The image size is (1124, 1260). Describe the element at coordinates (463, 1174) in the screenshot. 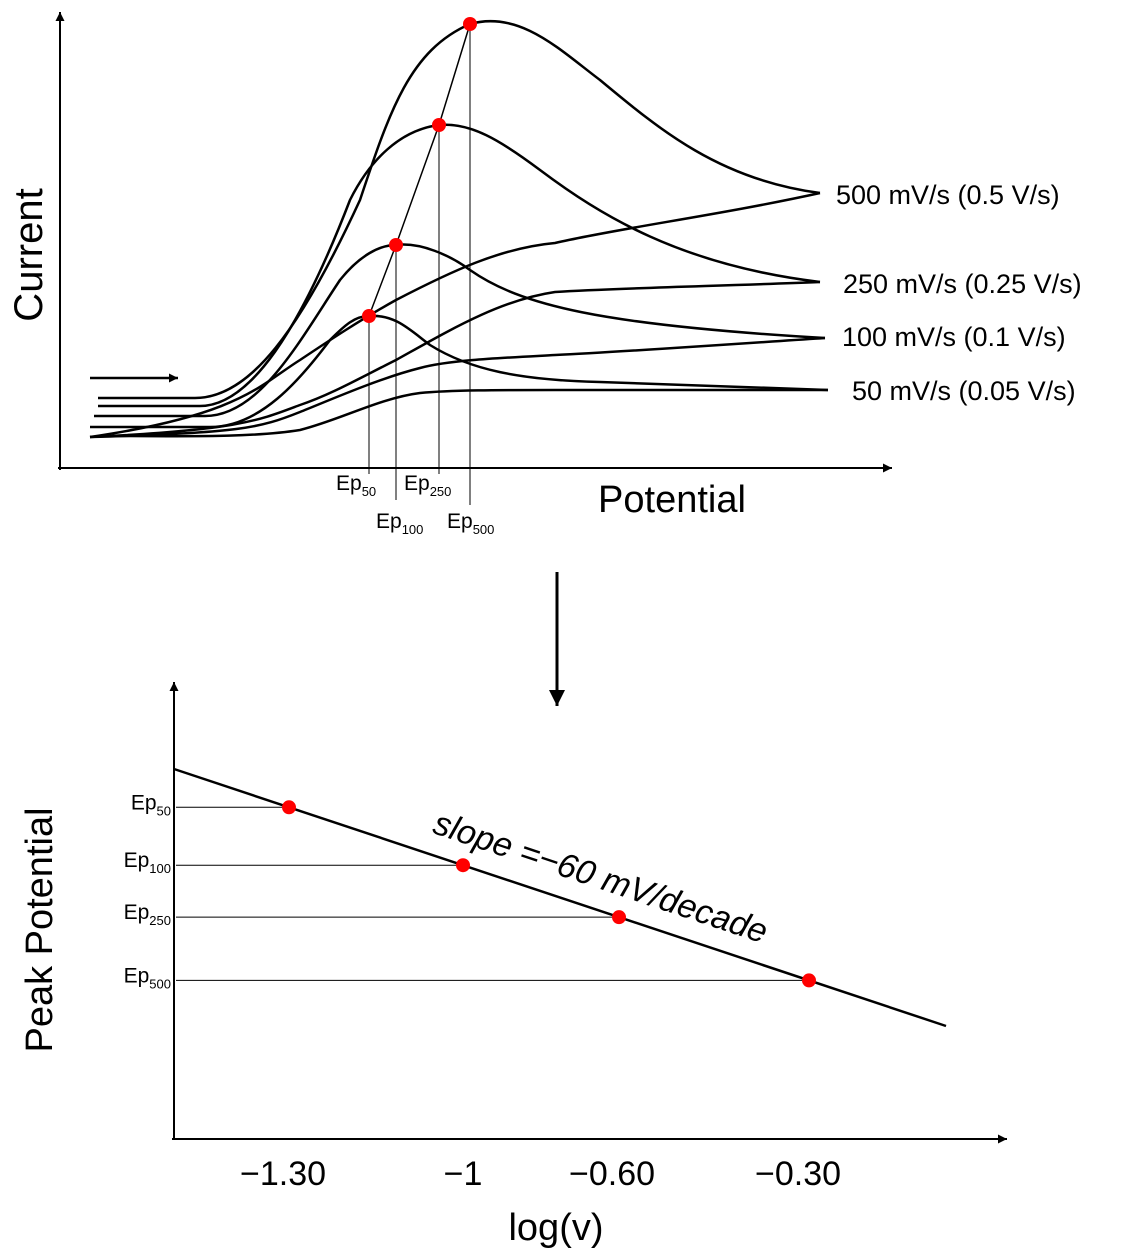

I see `pp-x-tick-label: −1` at that location.